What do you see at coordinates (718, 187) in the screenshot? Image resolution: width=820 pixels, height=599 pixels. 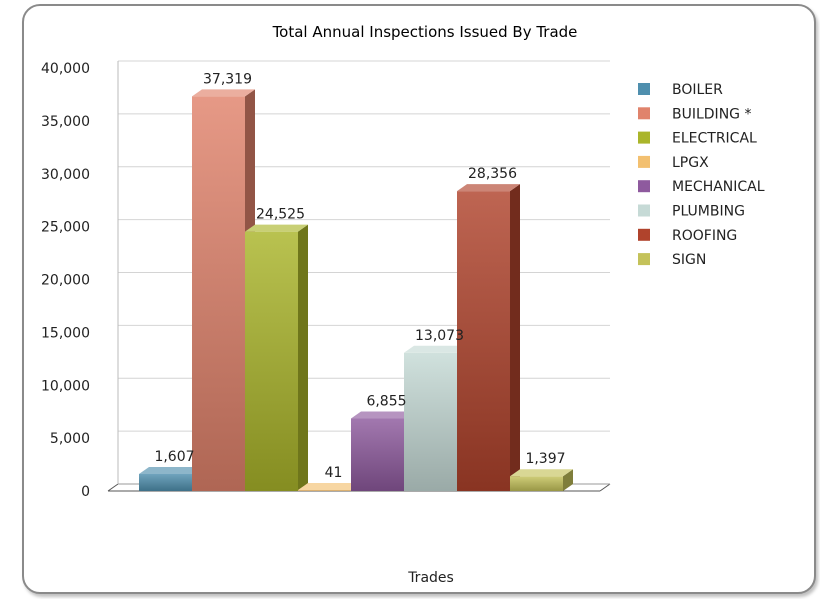 I see `legend-label: MECHANICAL` at bounding box center [718, 187].